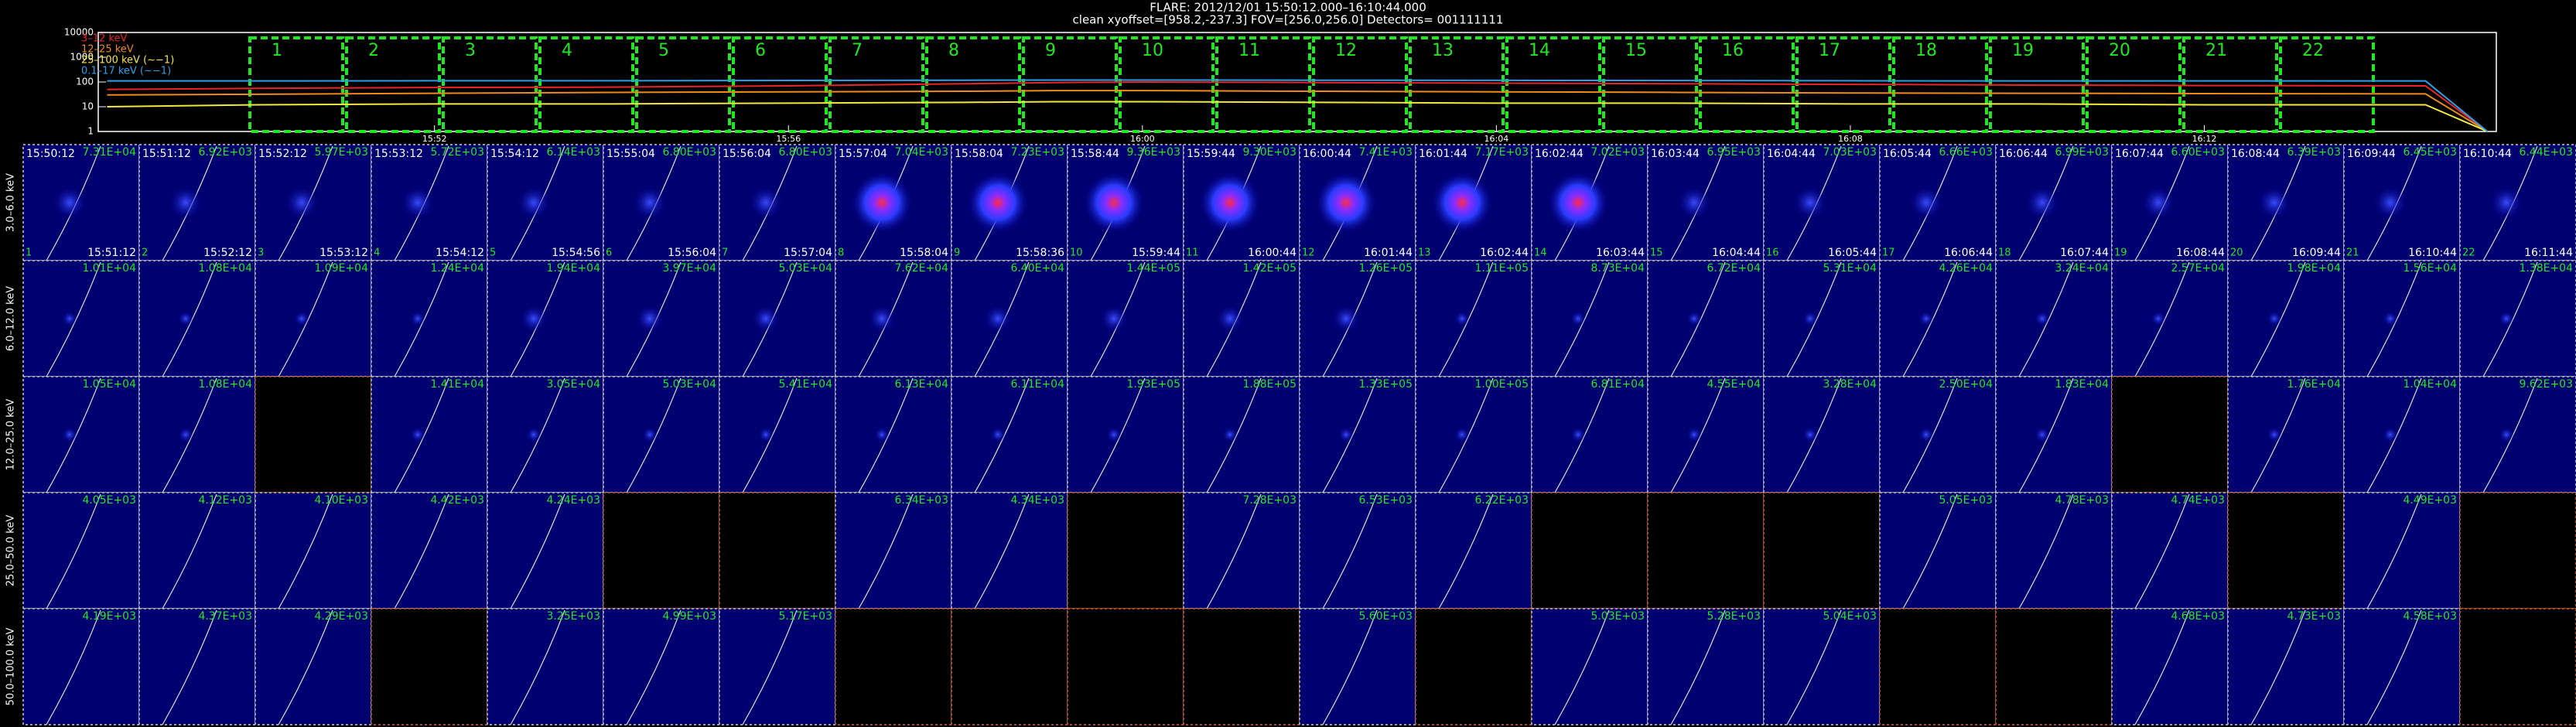  What do you see at coordinates (747, 154) in the screenshot?
I see `start-time: 15:56:04` at bounding box center [747, 154].